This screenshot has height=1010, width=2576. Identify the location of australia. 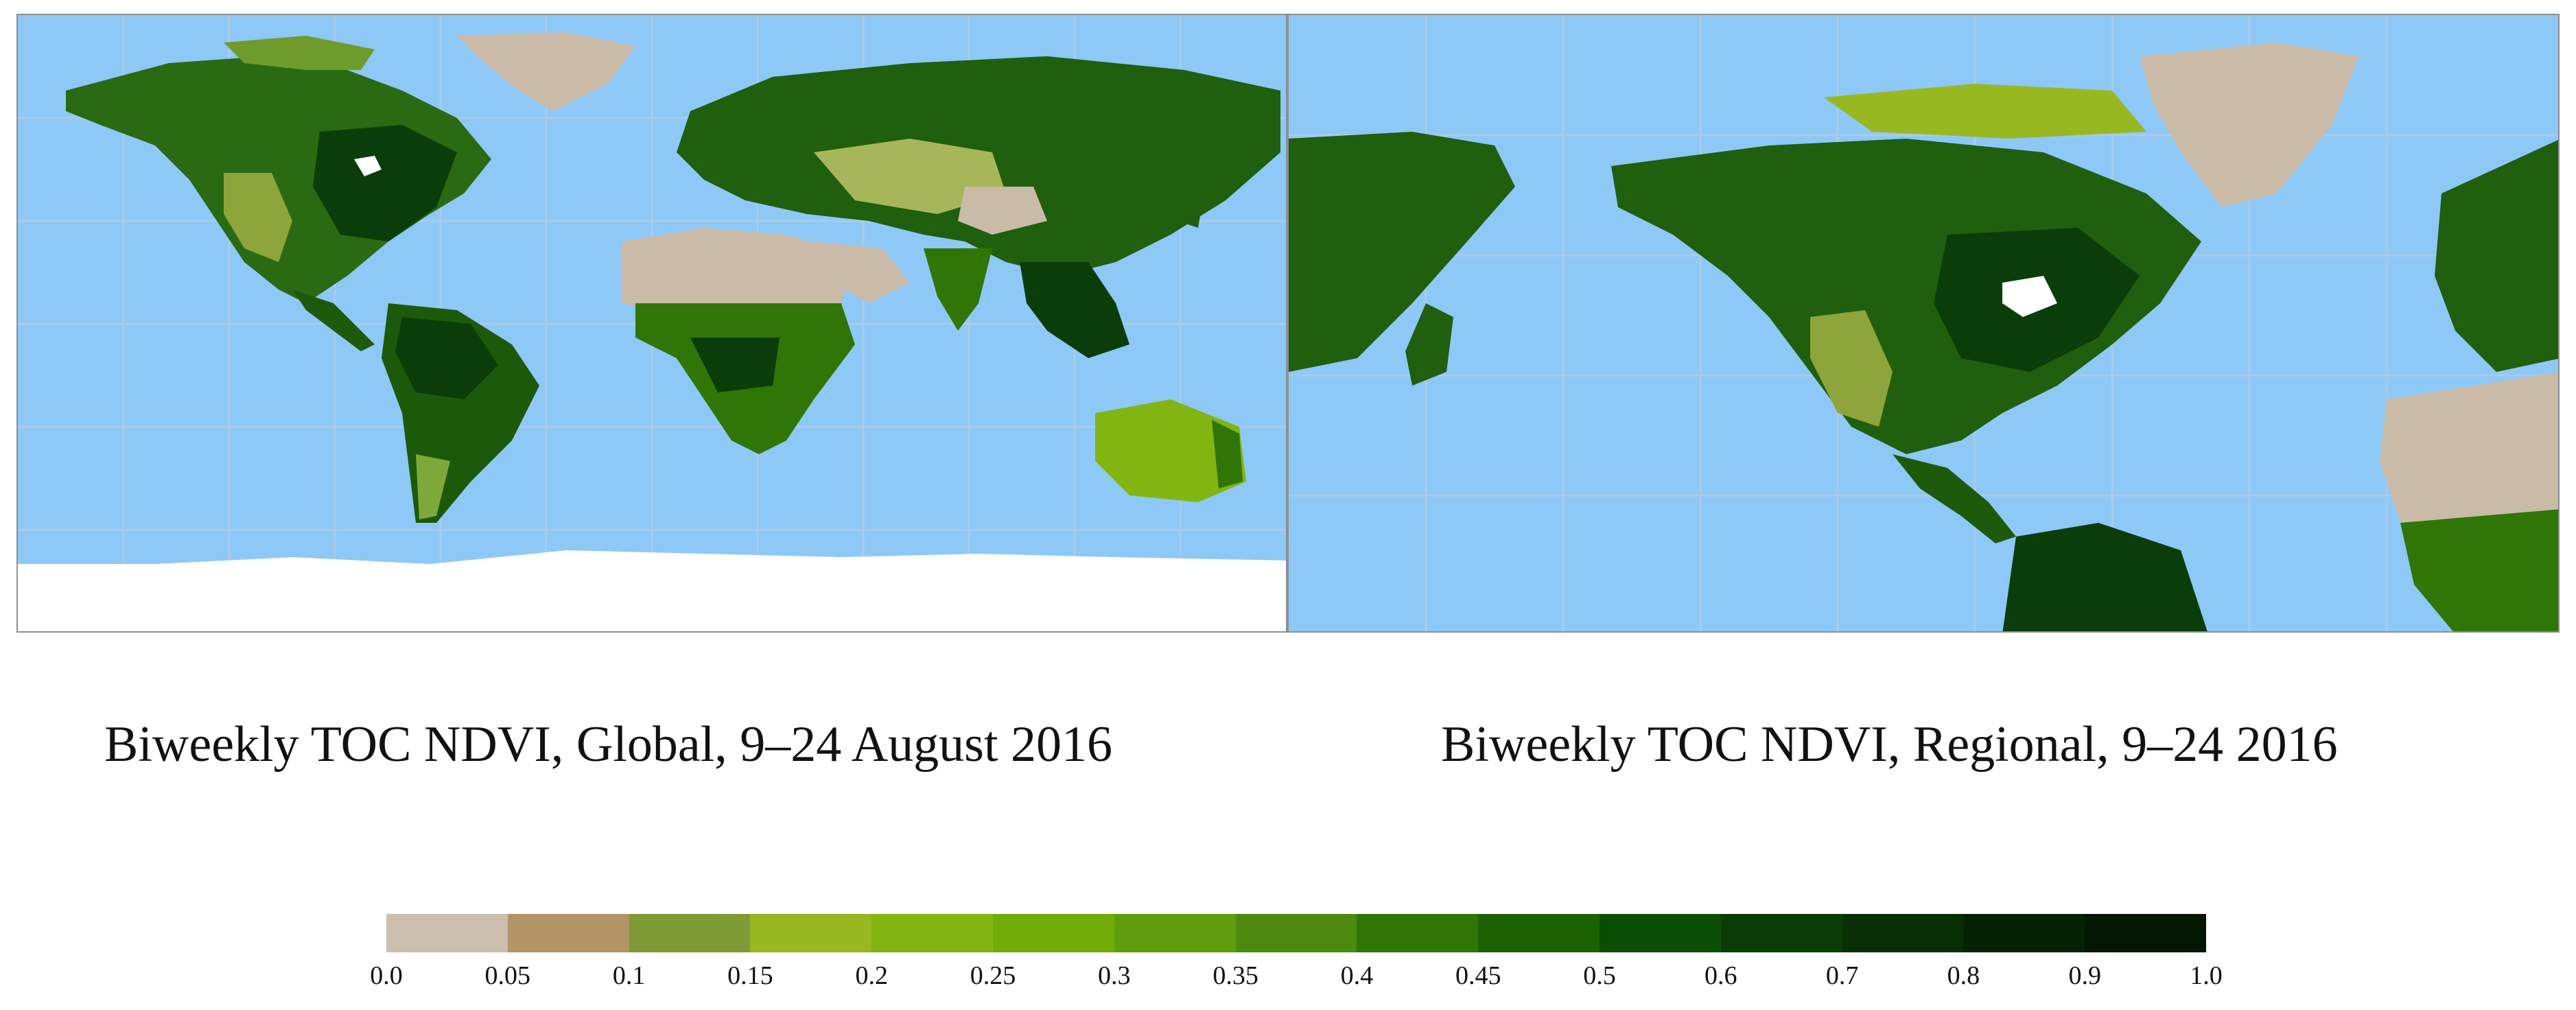
(1170, 450).